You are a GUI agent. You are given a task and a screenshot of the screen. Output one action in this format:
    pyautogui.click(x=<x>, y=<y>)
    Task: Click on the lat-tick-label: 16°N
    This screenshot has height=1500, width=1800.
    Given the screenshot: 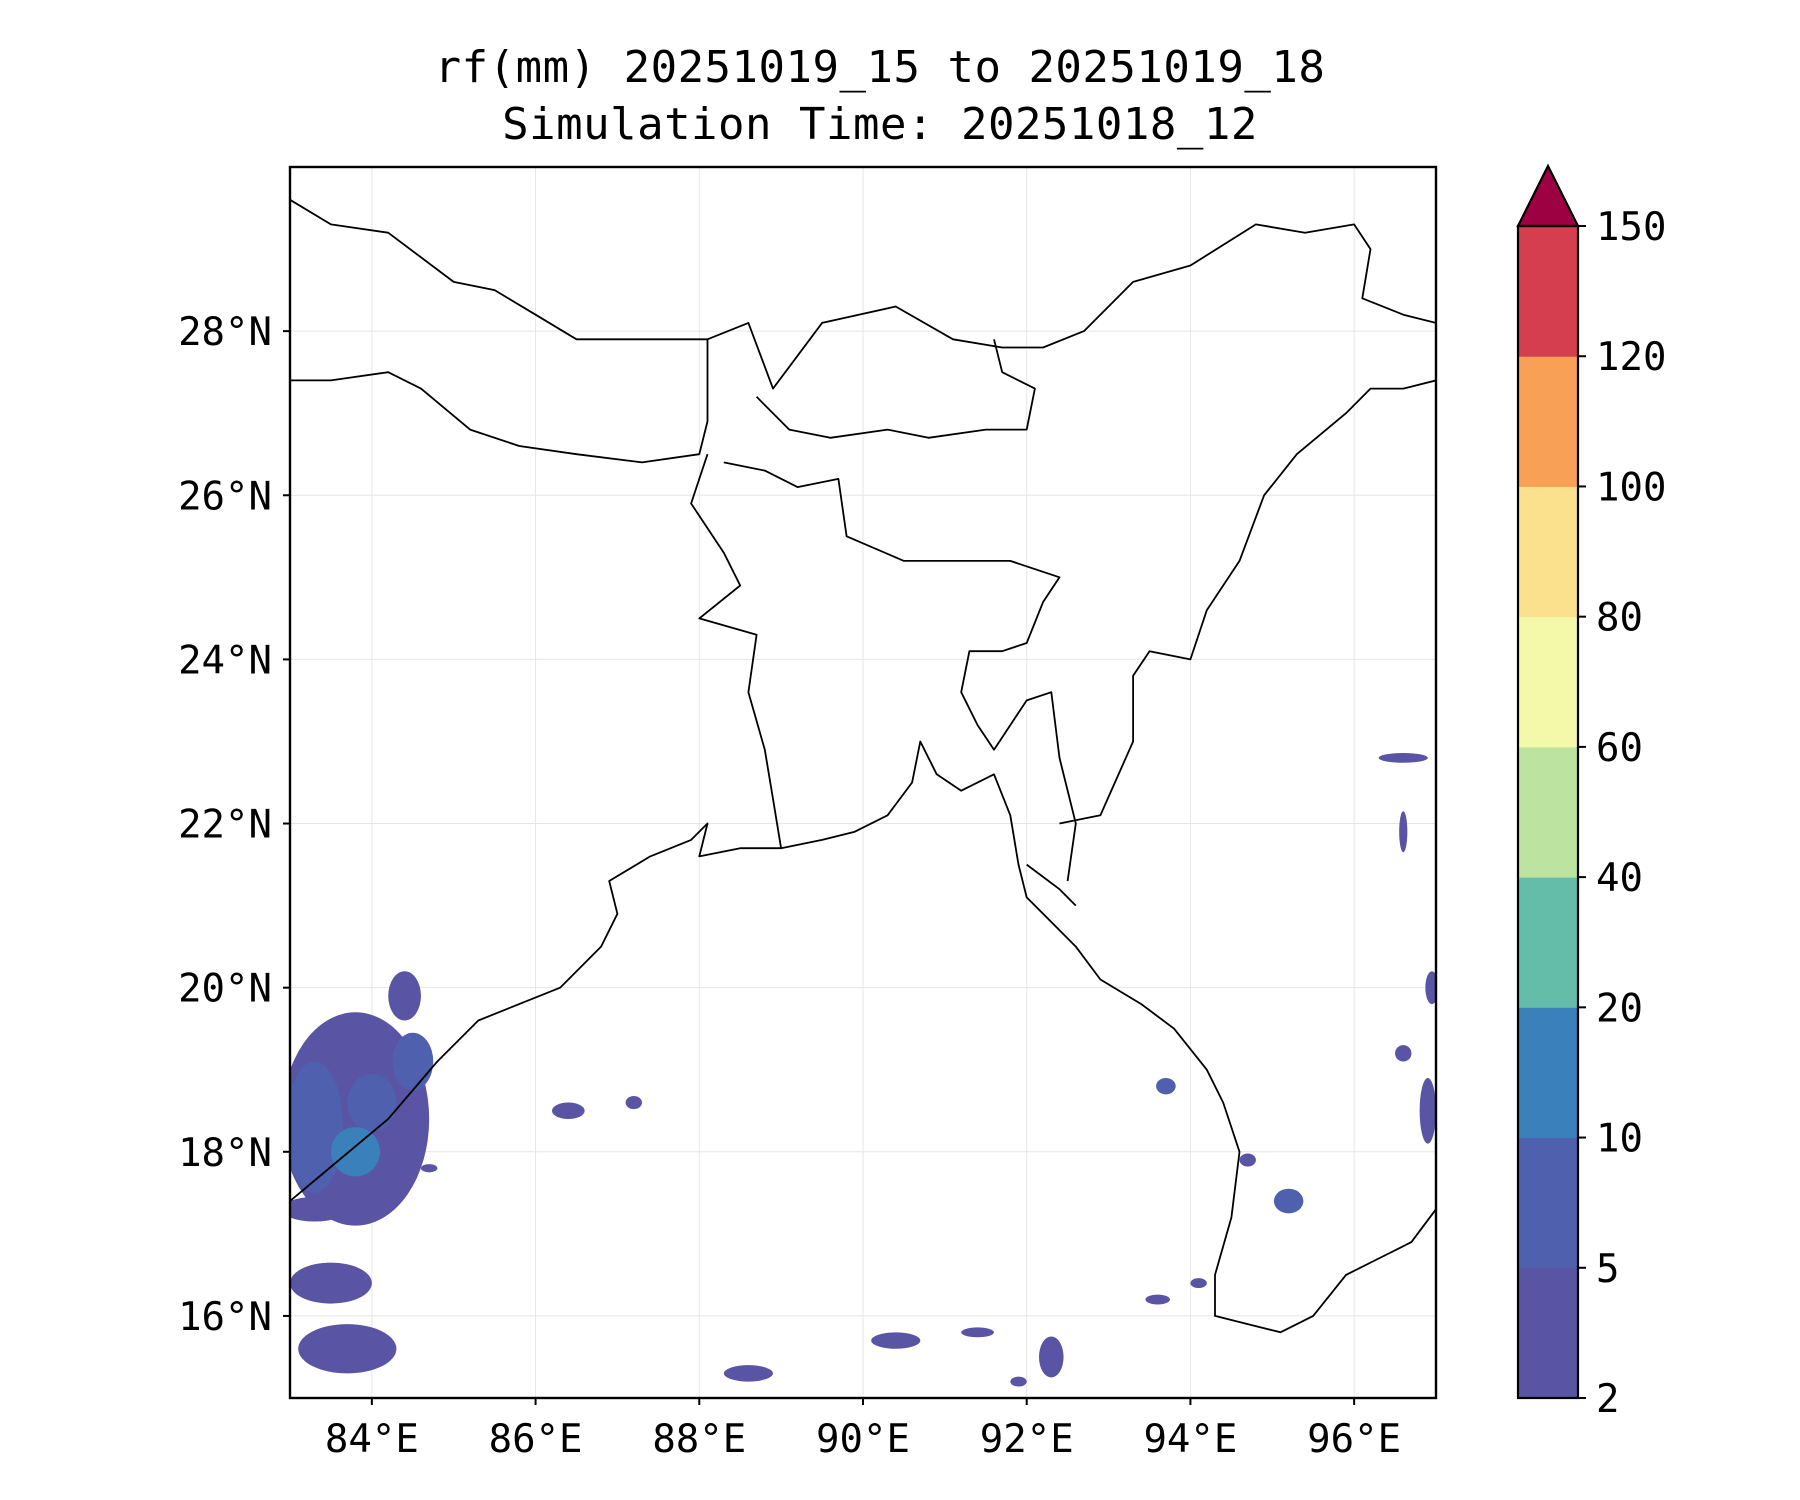 What is the action you would take?
    pyautogui.click(x=225, y=1317)
    